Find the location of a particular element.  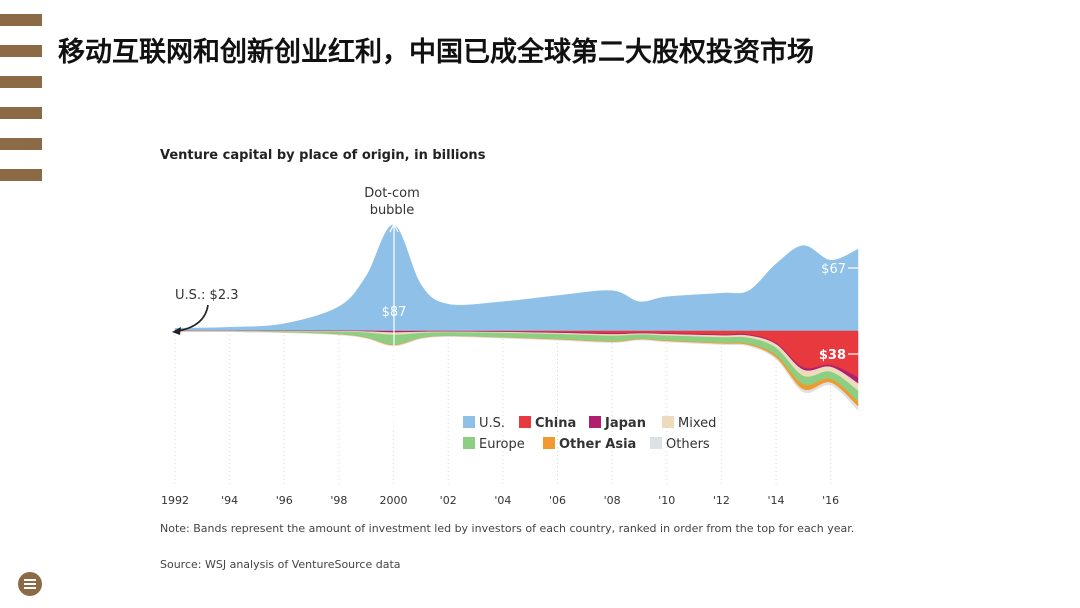

us-annotation-arrow is located at coordinates (193, 318).